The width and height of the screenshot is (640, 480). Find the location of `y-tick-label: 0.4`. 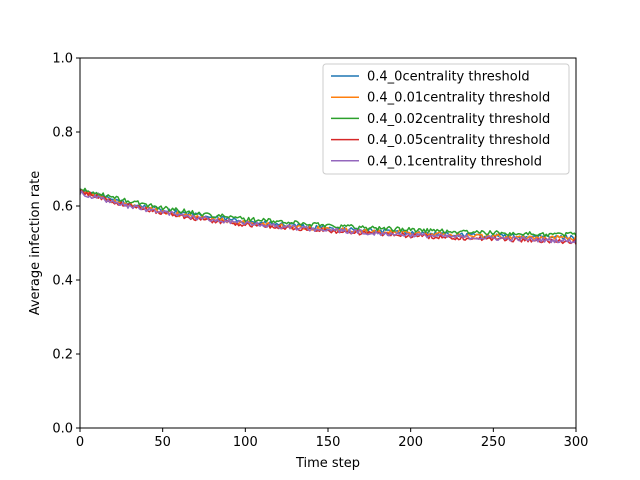

y-tick-label: 0.4 is located at coordinates (62, 281).